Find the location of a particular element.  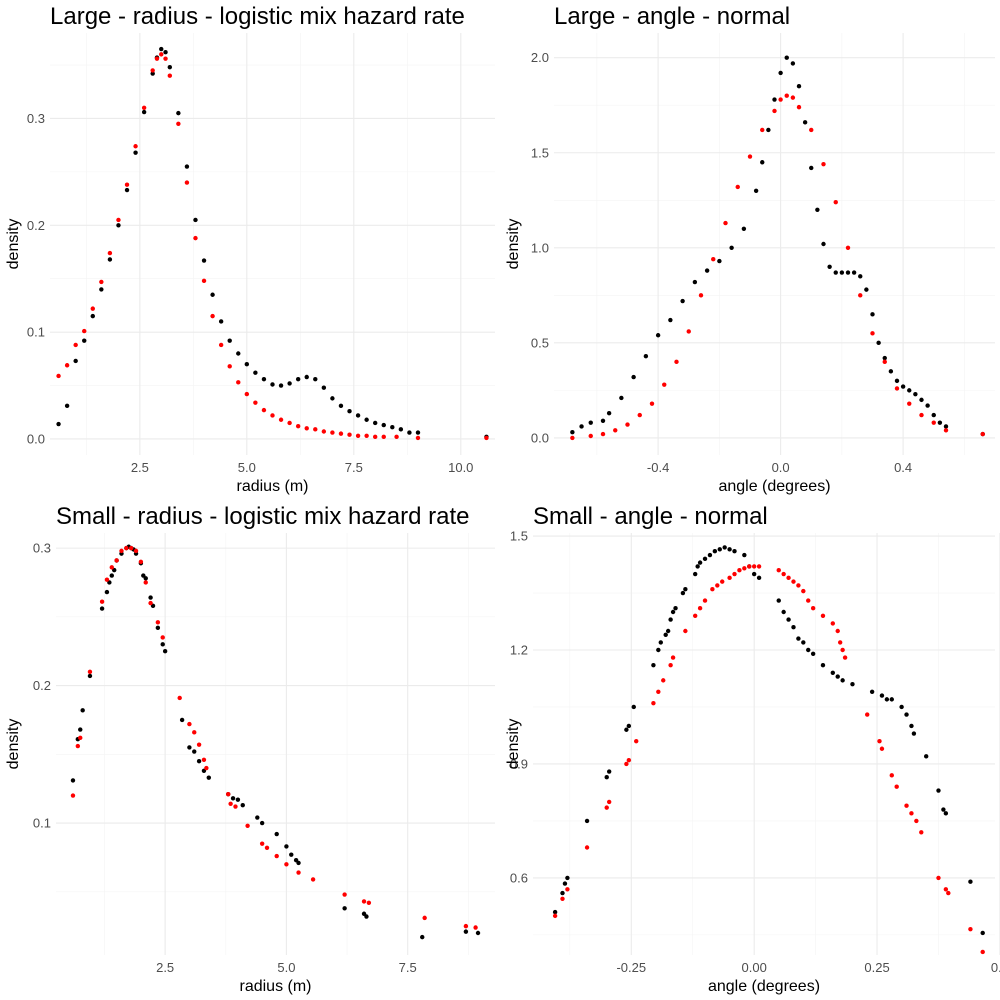

y-tick-label: 0.1 is located at coordinates (36, 332).